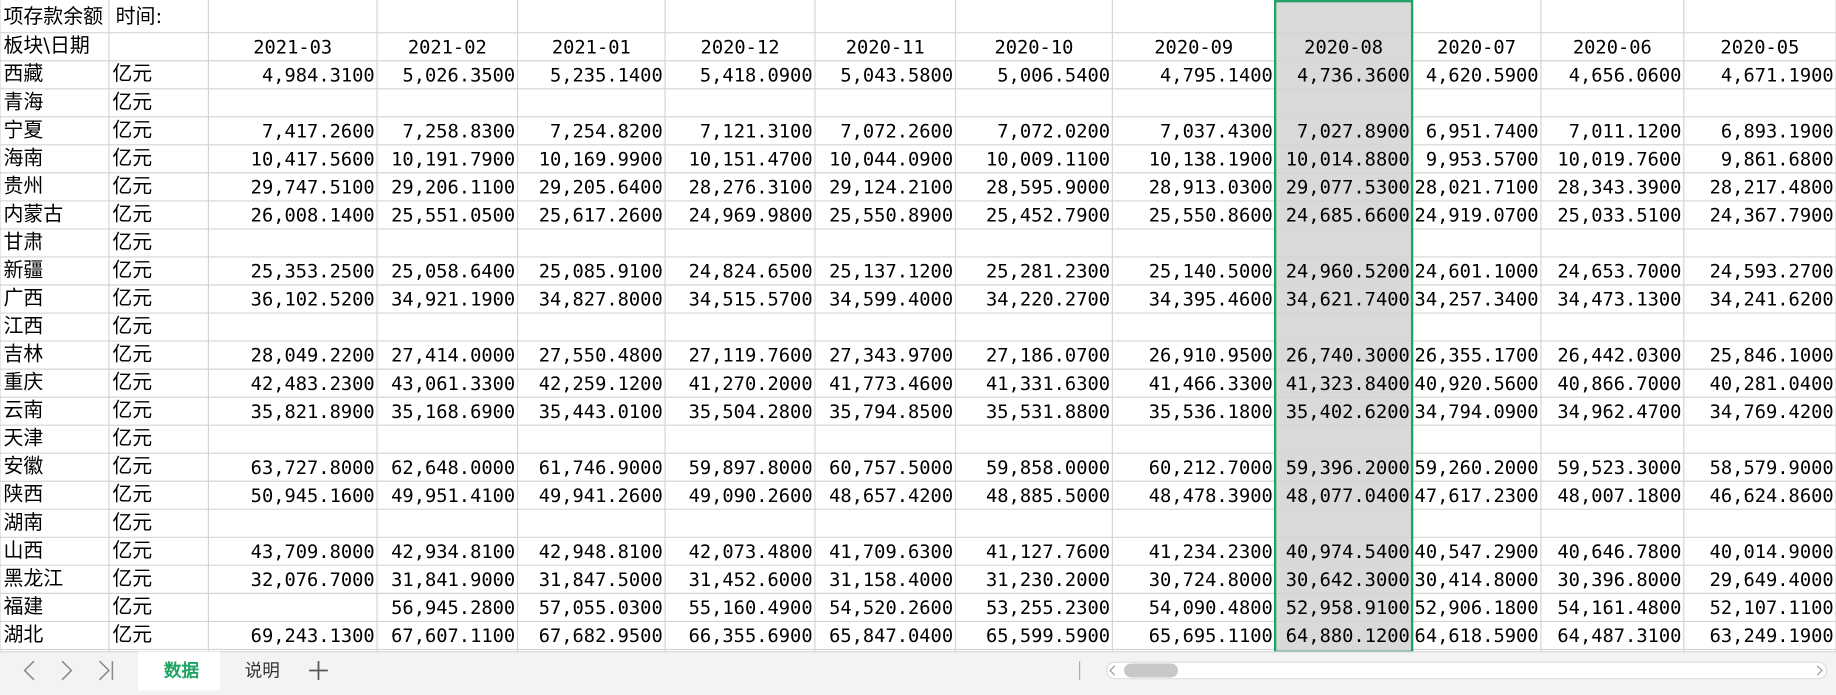 Image resolution: width=1836 pixels, height=695 pixels. Describe the element at coordinates (1772, 356) in the screenshot. I see `value-cell: 25,846.1000` at that location.